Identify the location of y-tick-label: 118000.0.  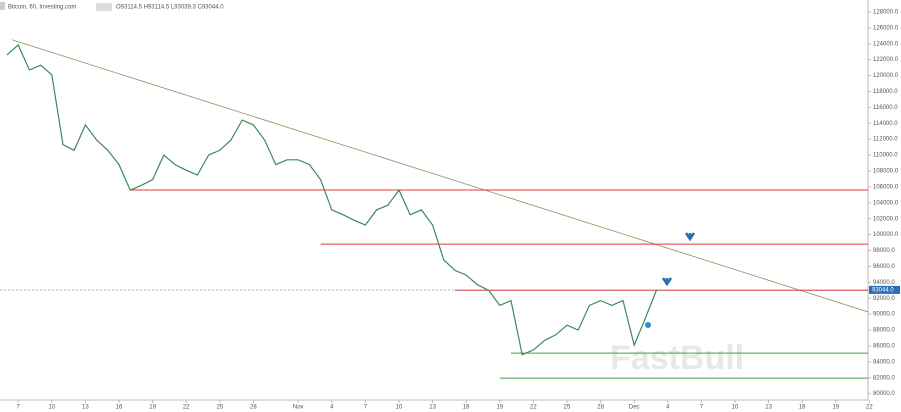
(885, 92).